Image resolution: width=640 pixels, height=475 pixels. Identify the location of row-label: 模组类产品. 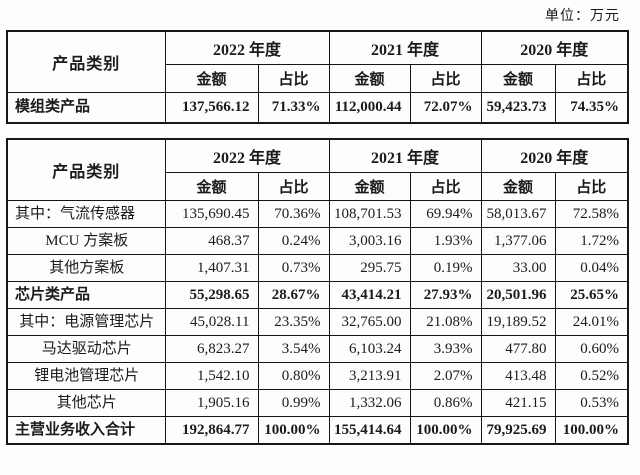
(86, 108).